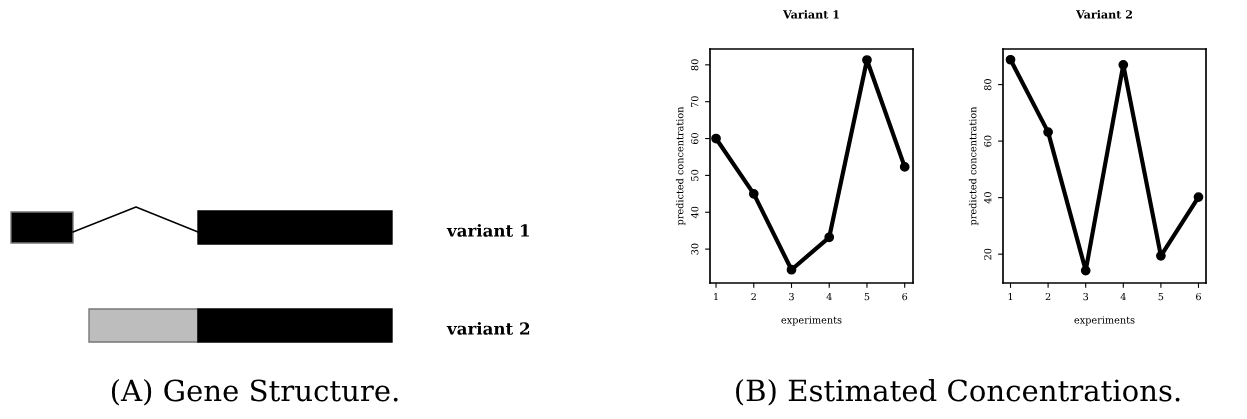 The width and height of the screenshot is (1247, 419). Describe the element at coordinates (958, 392) in the screenshot. I see `text: (B) Estimated Concentrations.` at that location.